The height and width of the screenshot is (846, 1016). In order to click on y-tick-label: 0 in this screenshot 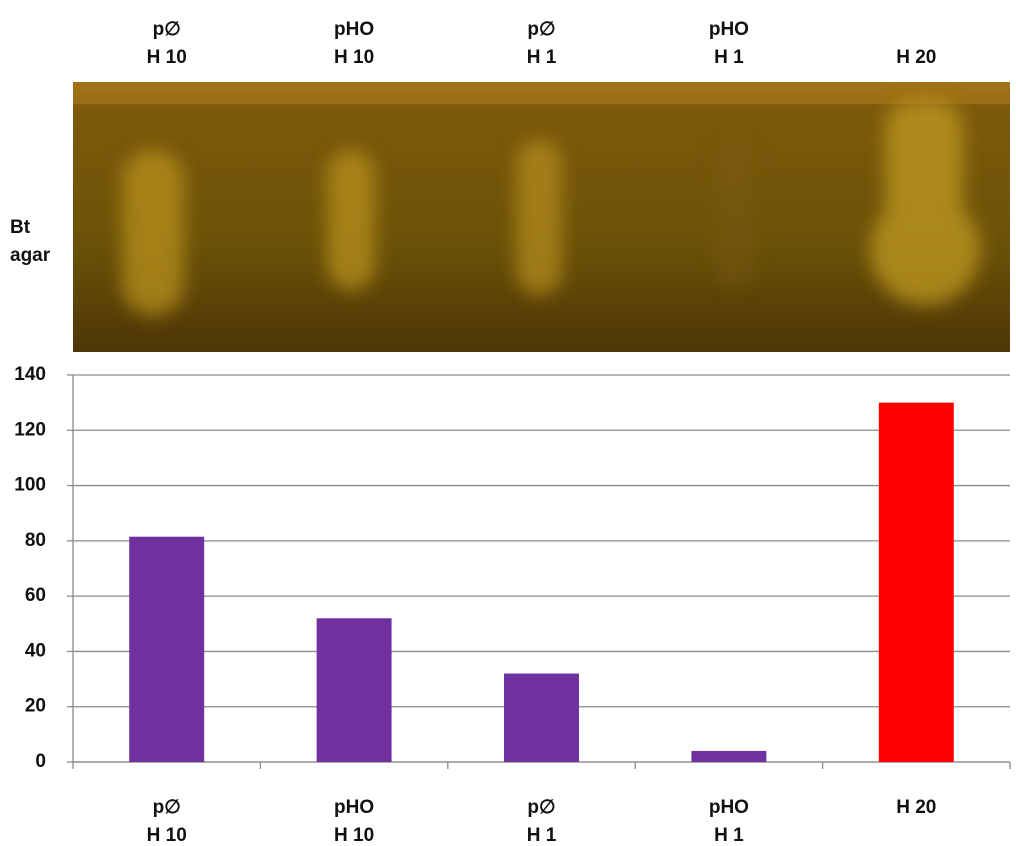, I will do `click(40, 761)`.